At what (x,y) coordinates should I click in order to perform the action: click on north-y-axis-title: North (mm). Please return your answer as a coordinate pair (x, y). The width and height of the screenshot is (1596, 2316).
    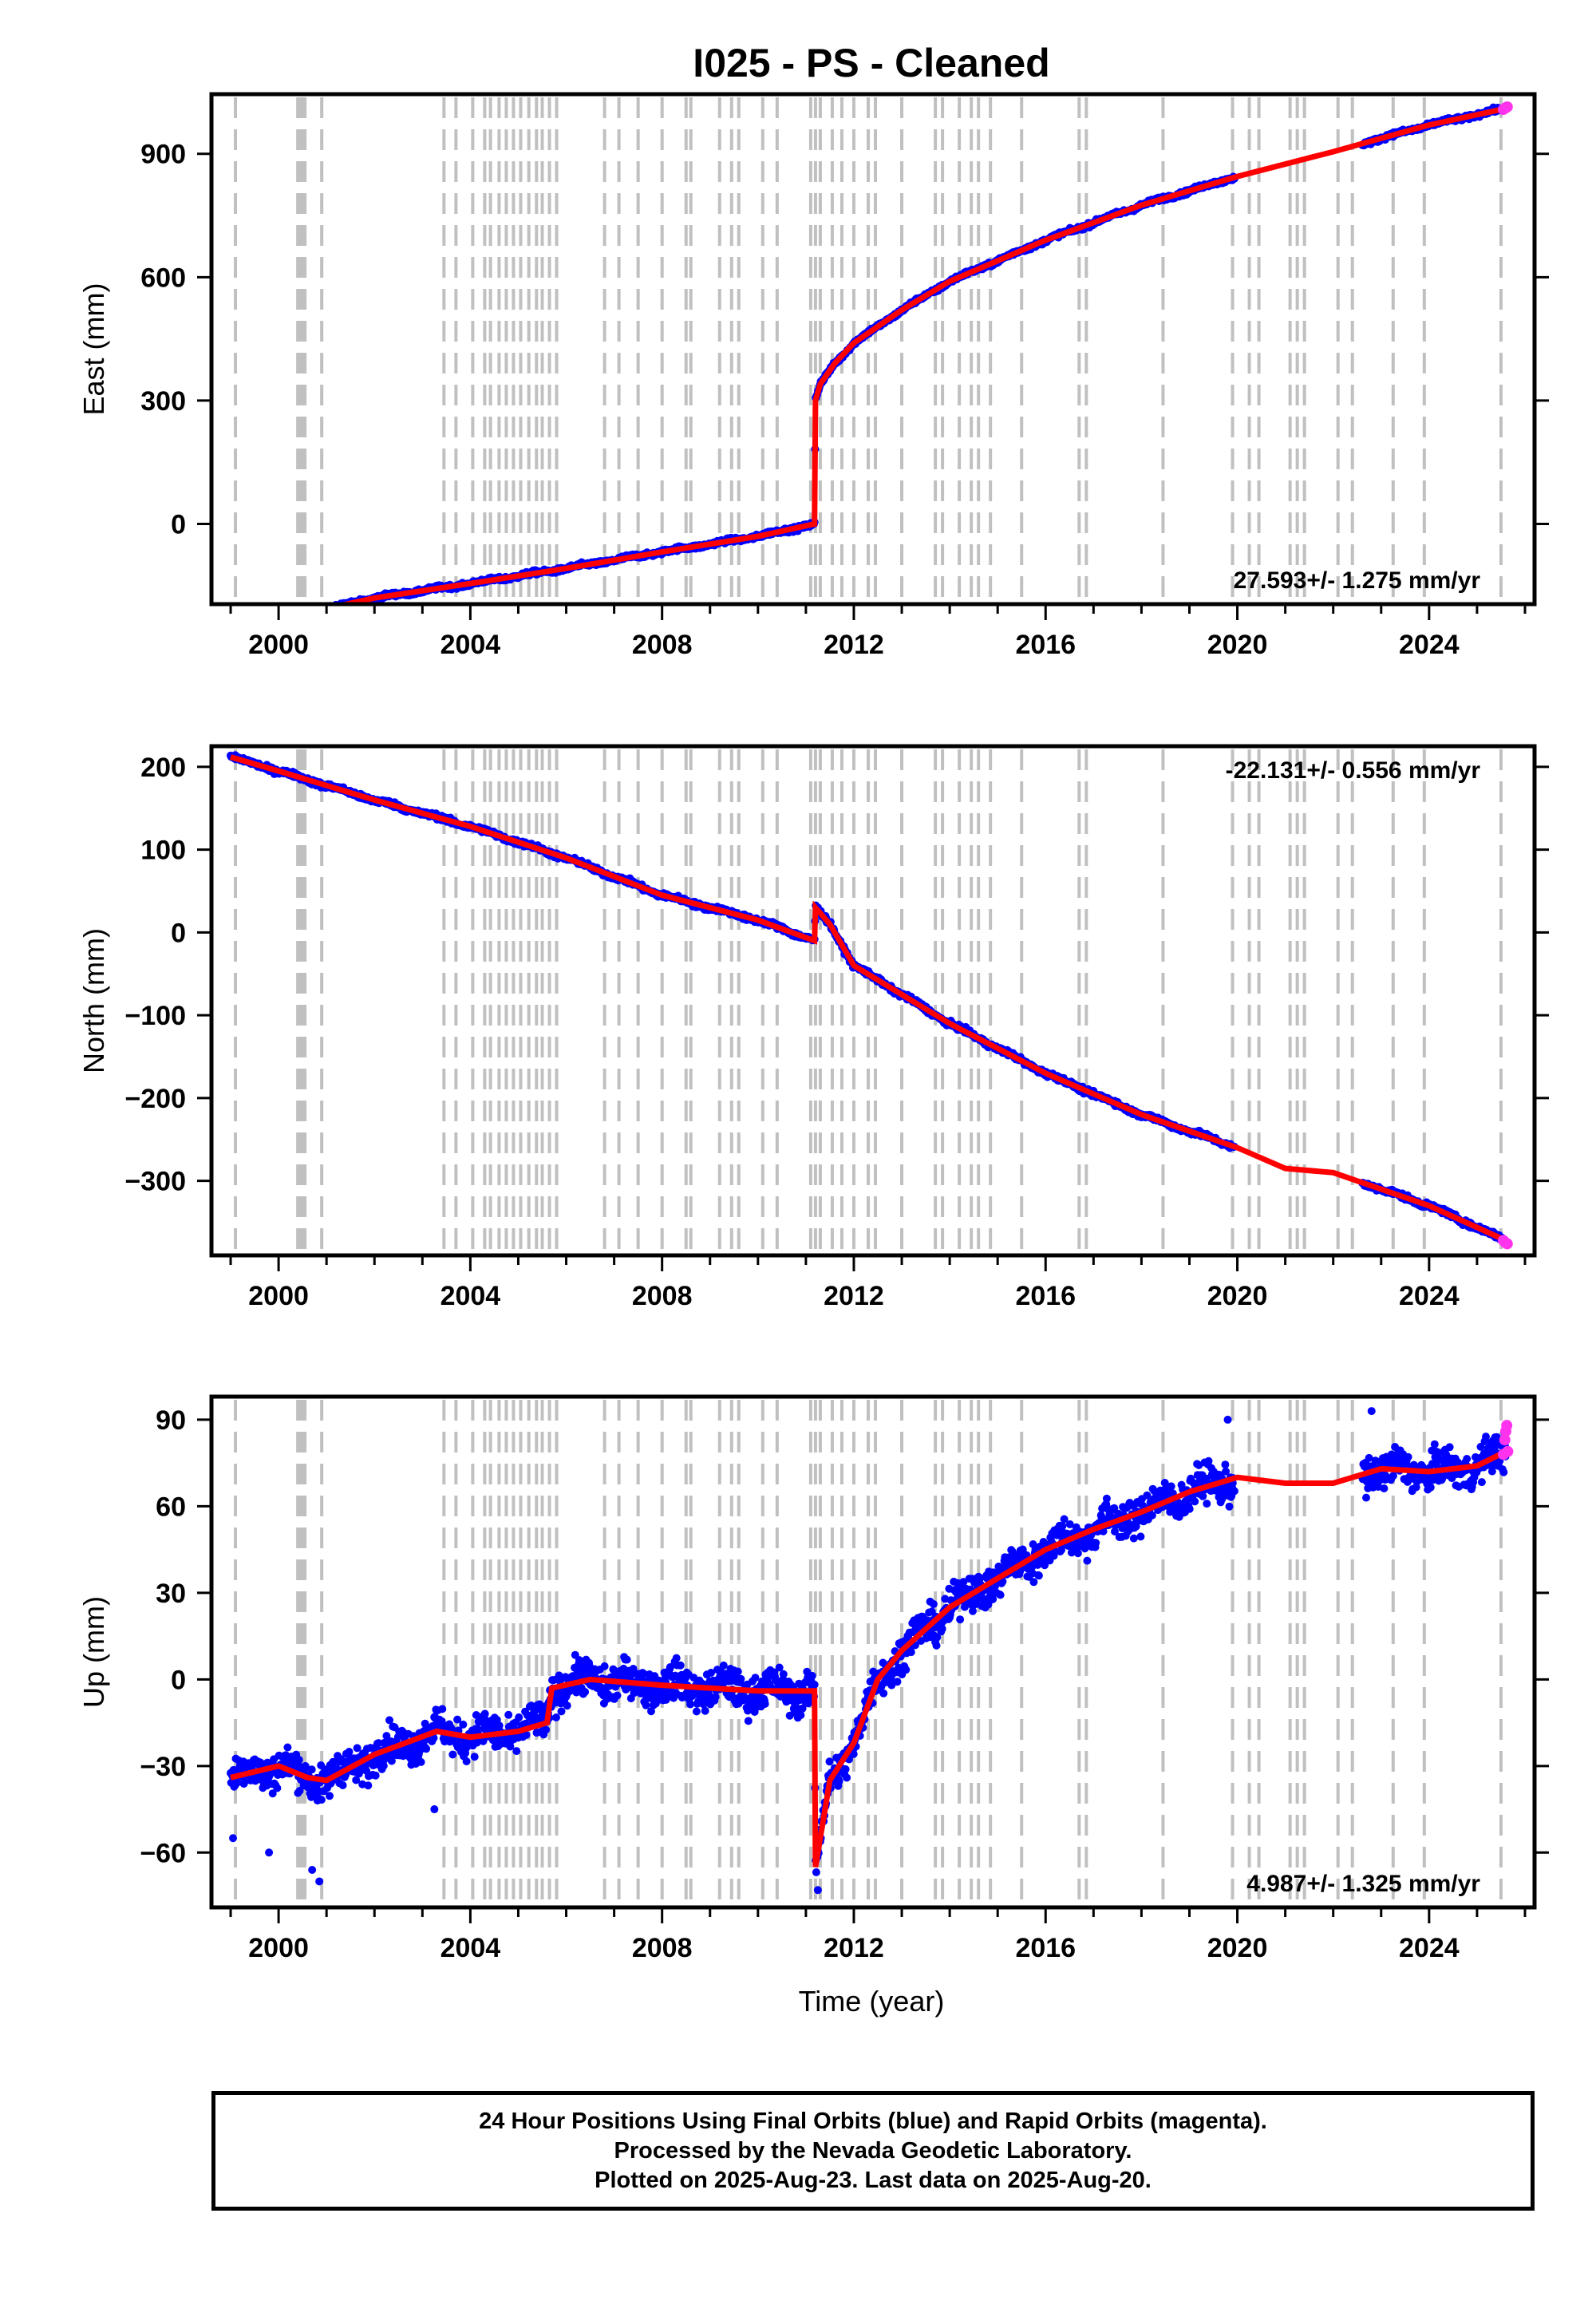
    Looking at the image, I should click on (93, 1001).